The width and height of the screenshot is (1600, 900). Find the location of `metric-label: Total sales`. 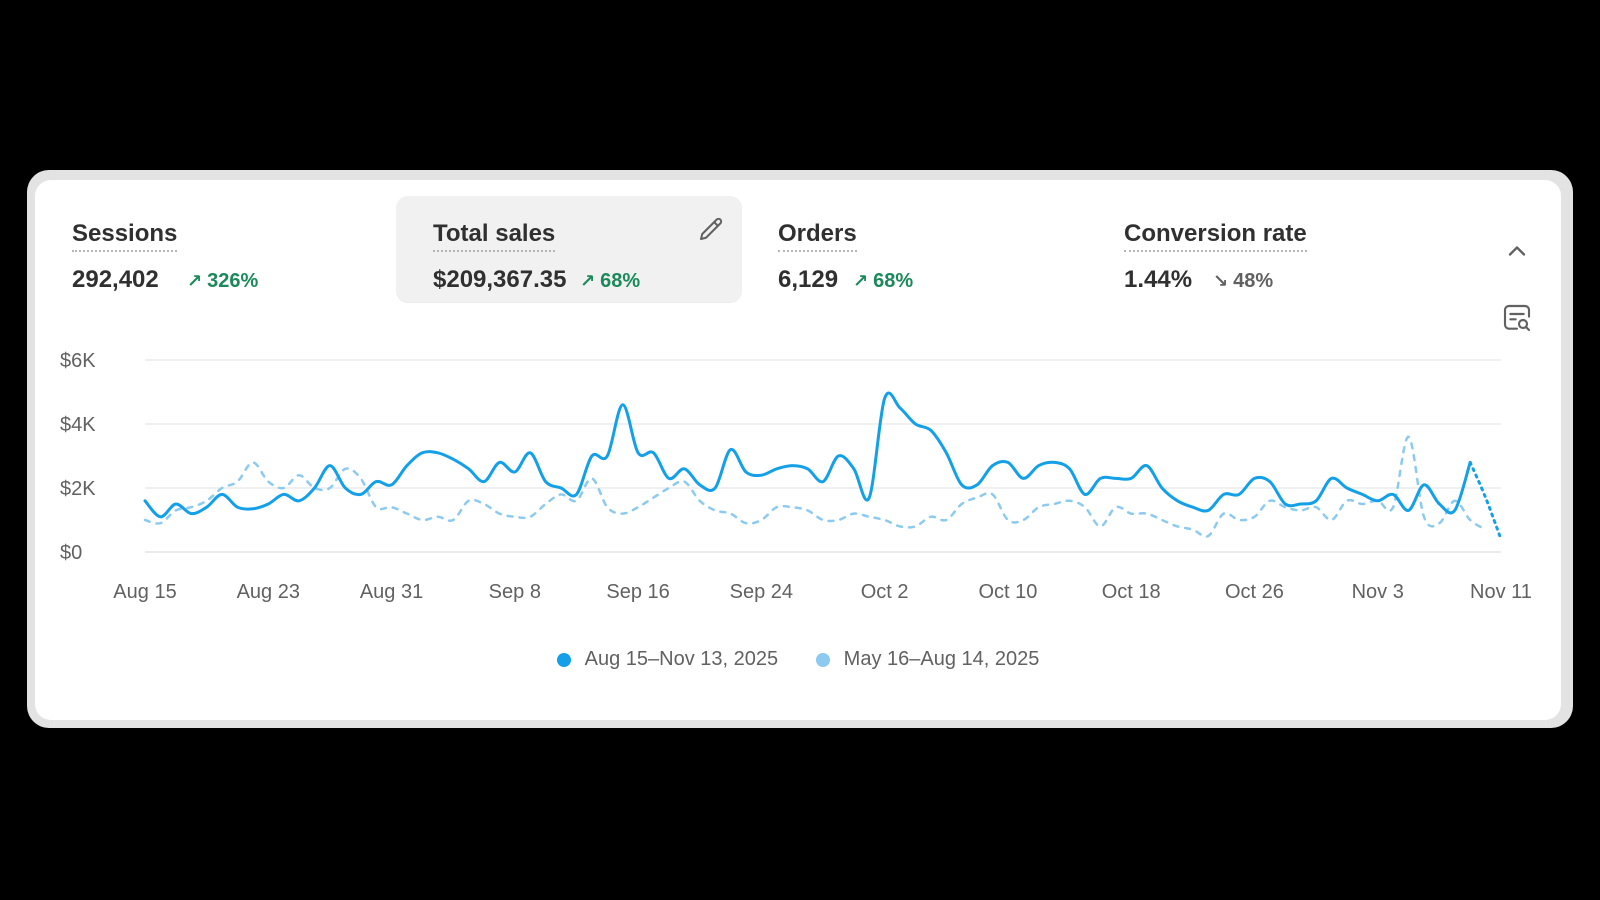

metric-label: Total sales is located at coordinates (494, 236).